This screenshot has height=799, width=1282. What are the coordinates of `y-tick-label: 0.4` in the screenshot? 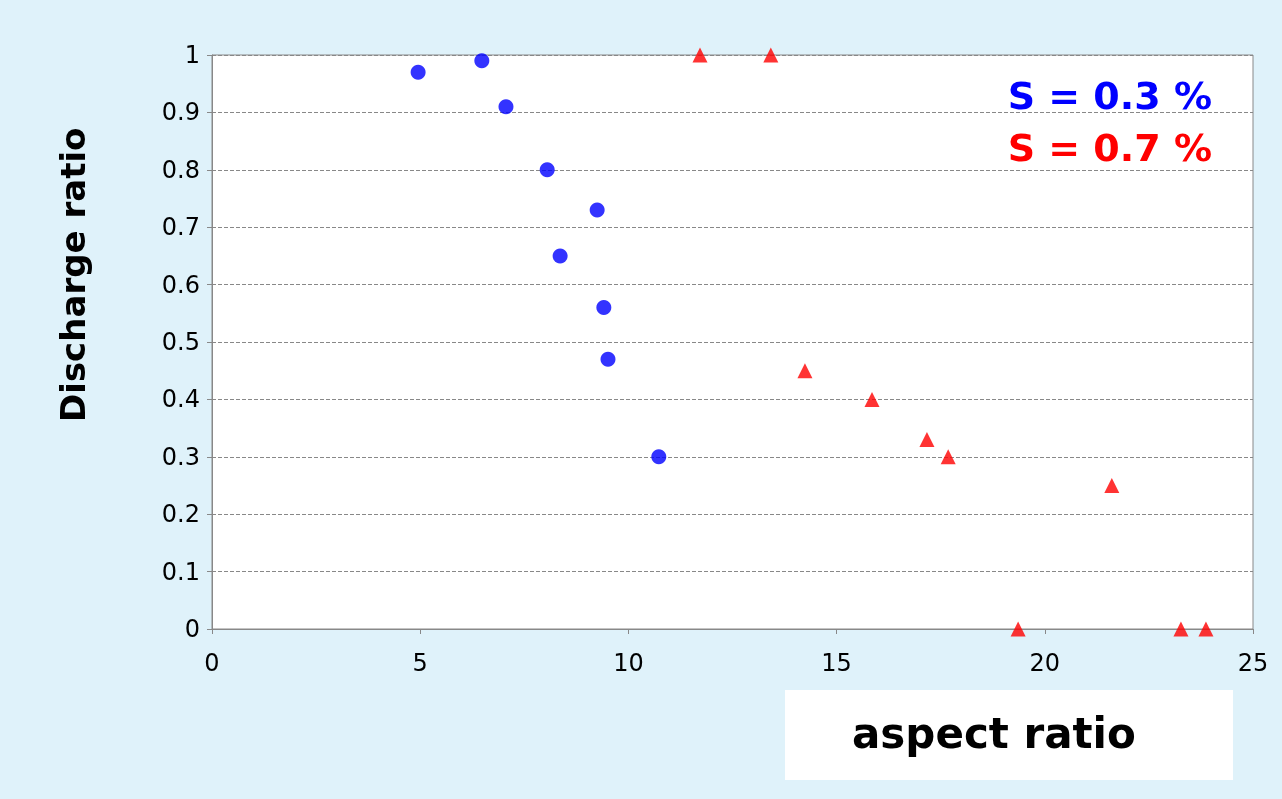 It's located at (180, 399).